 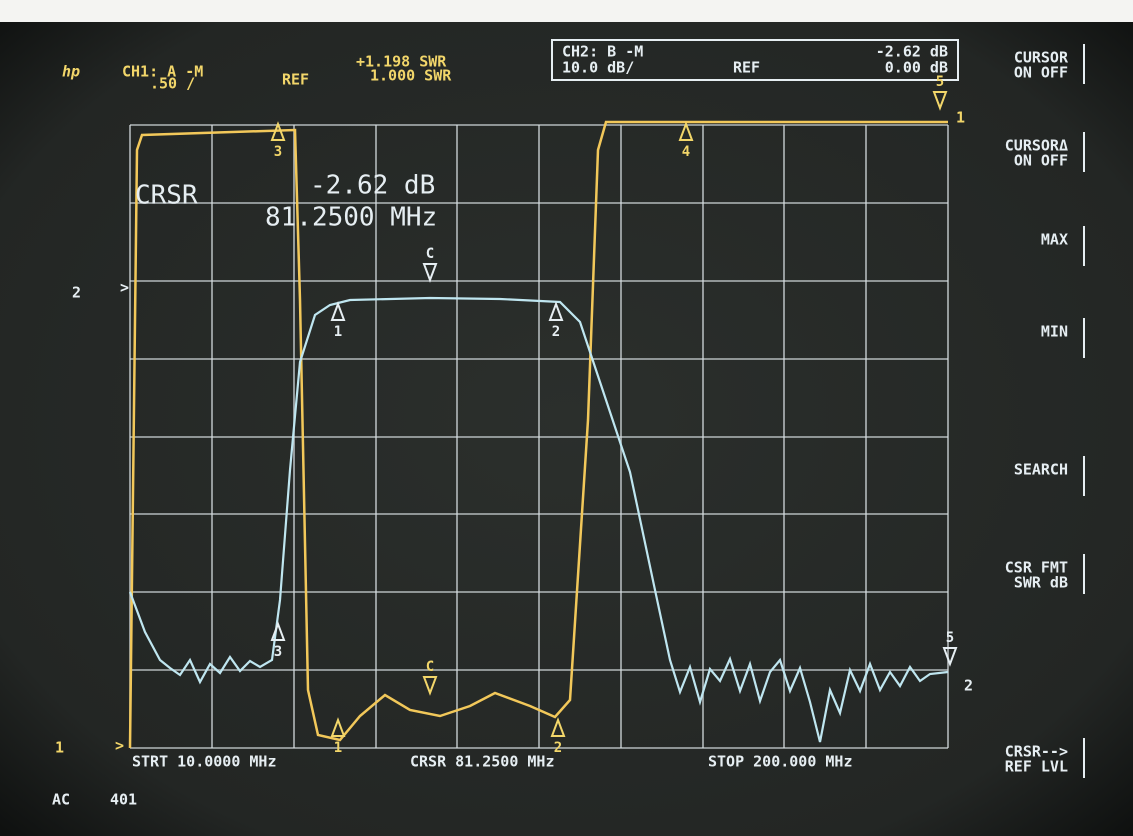 What do you see at coordinates (1054, 240) in the screenshot?
I see `softkey-label: MAX` at bounding box center [1054, 240].